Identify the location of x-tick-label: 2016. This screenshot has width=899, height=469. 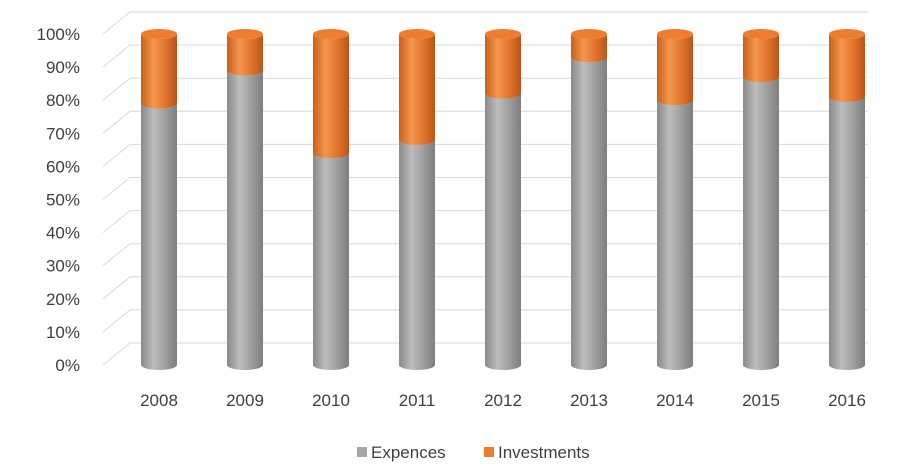
(847, 400).